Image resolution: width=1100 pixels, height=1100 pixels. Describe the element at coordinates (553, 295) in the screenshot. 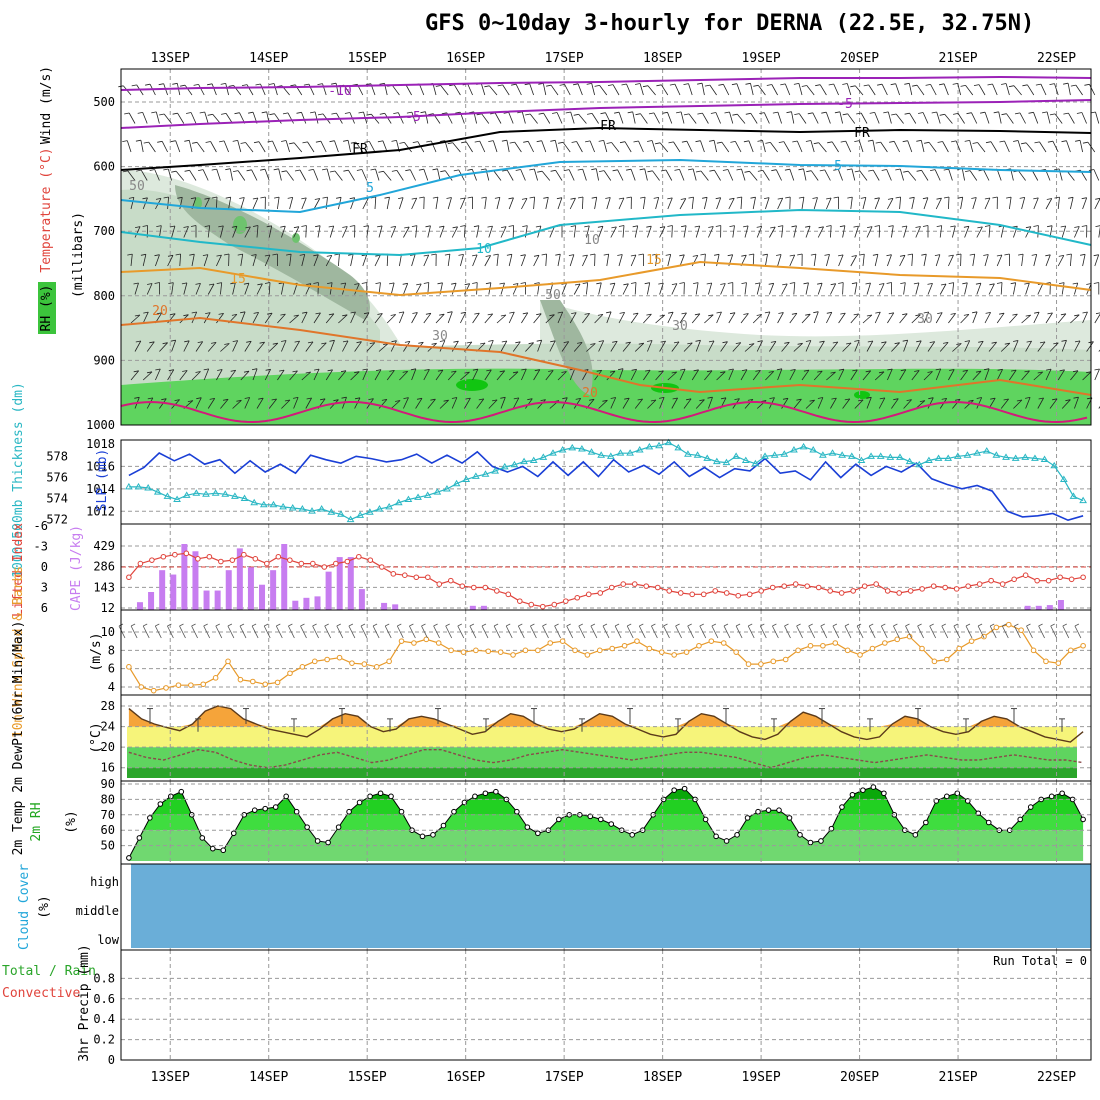

I see `isotherm-label: 50` at that location.